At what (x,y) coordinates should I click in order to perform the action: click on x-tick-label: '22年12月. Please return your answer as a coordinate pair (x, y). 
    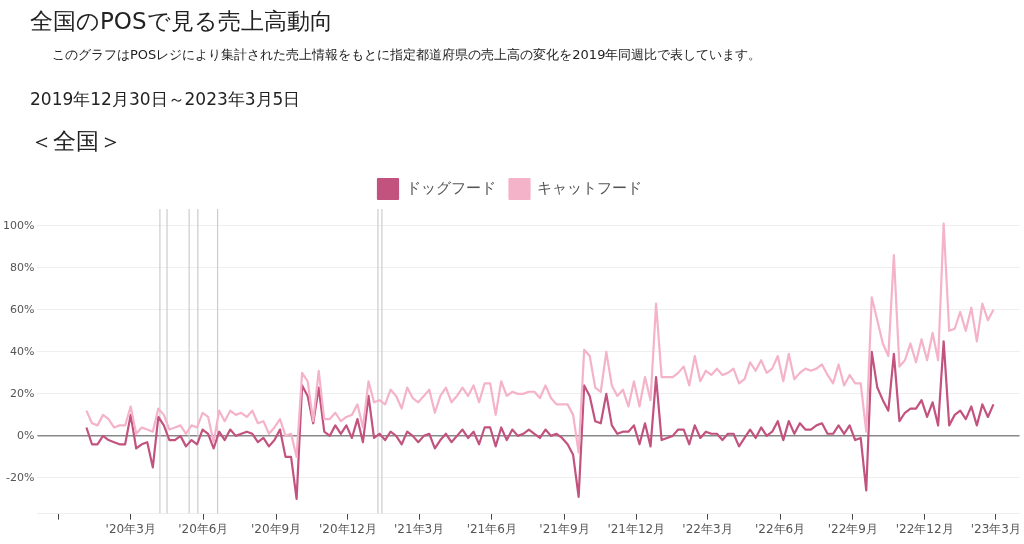
    Looking at the image, I should click on (924, 528).